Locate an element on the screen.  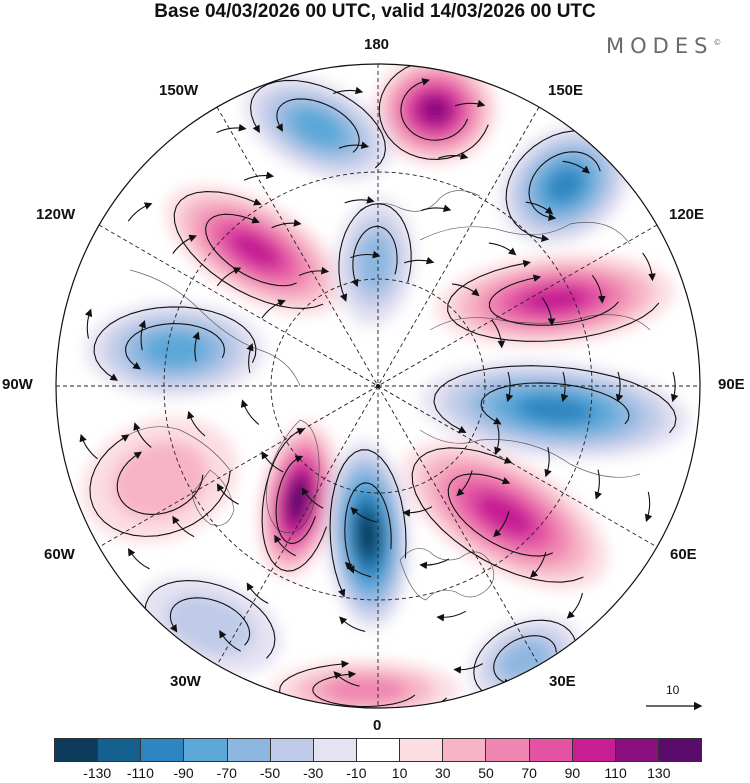
lon-label-60w: 60W is located at coordinates (59, 554).